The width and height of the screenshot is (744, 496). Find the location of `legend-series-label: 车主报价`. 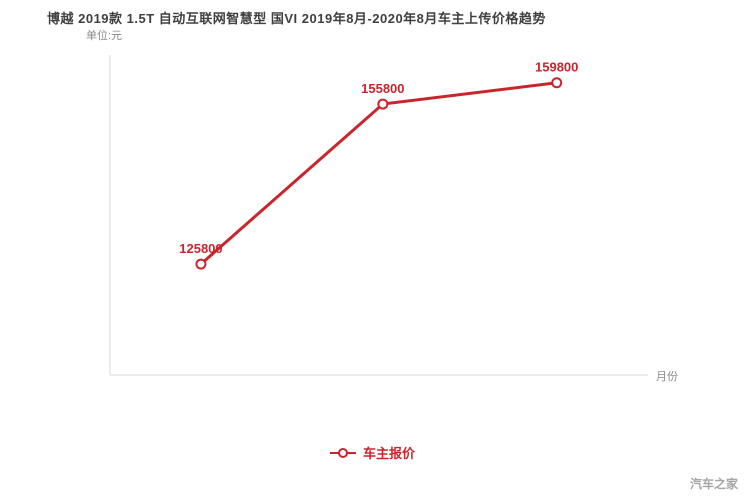

legend-series-label: 车主报价 is located at coordinates (388, 453).